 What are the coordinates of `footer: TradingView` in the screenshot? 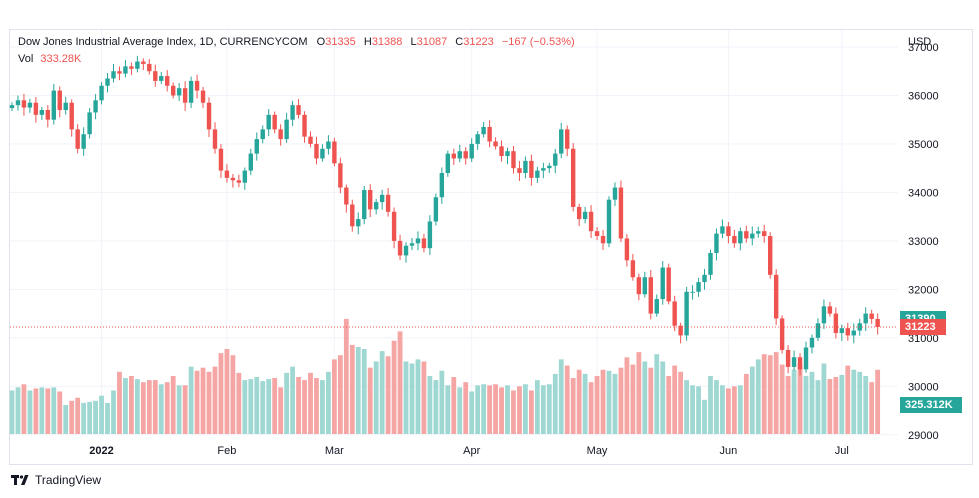 It's located at (56, 480).